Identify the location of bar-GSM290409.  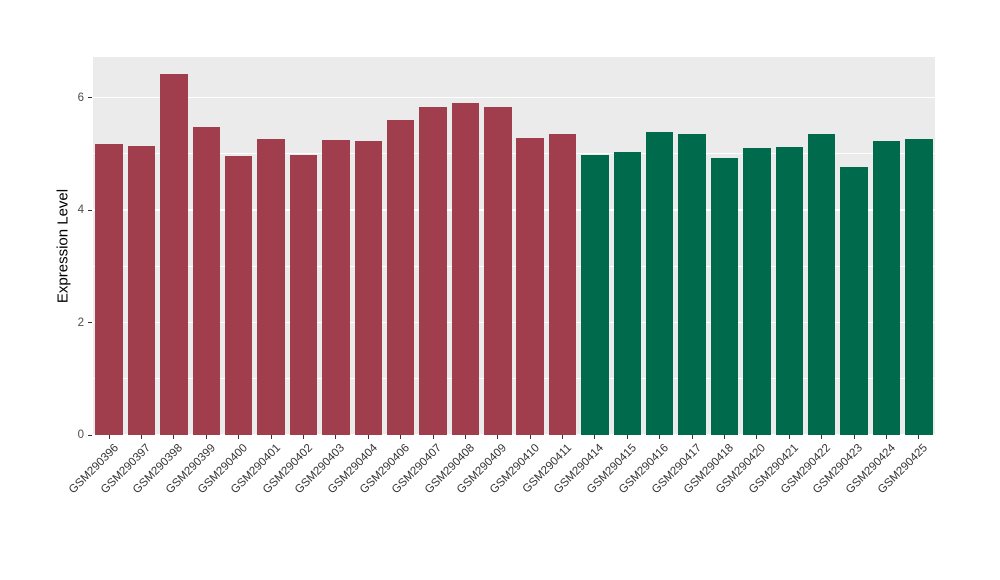
(498, 271).